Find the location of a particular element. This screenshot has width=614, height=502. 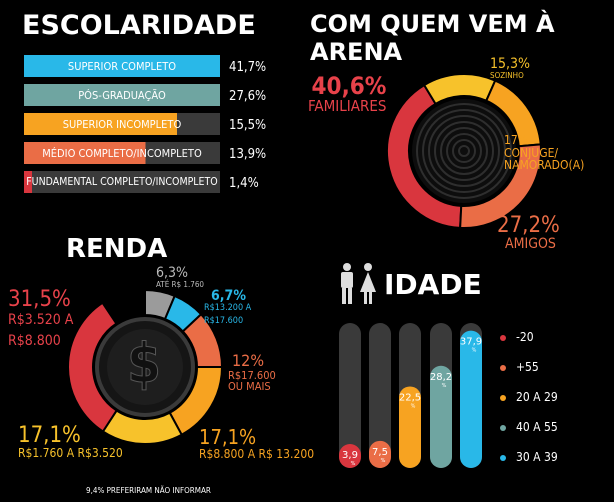

renda-title: RENDA is located at coordinates (117, 249).